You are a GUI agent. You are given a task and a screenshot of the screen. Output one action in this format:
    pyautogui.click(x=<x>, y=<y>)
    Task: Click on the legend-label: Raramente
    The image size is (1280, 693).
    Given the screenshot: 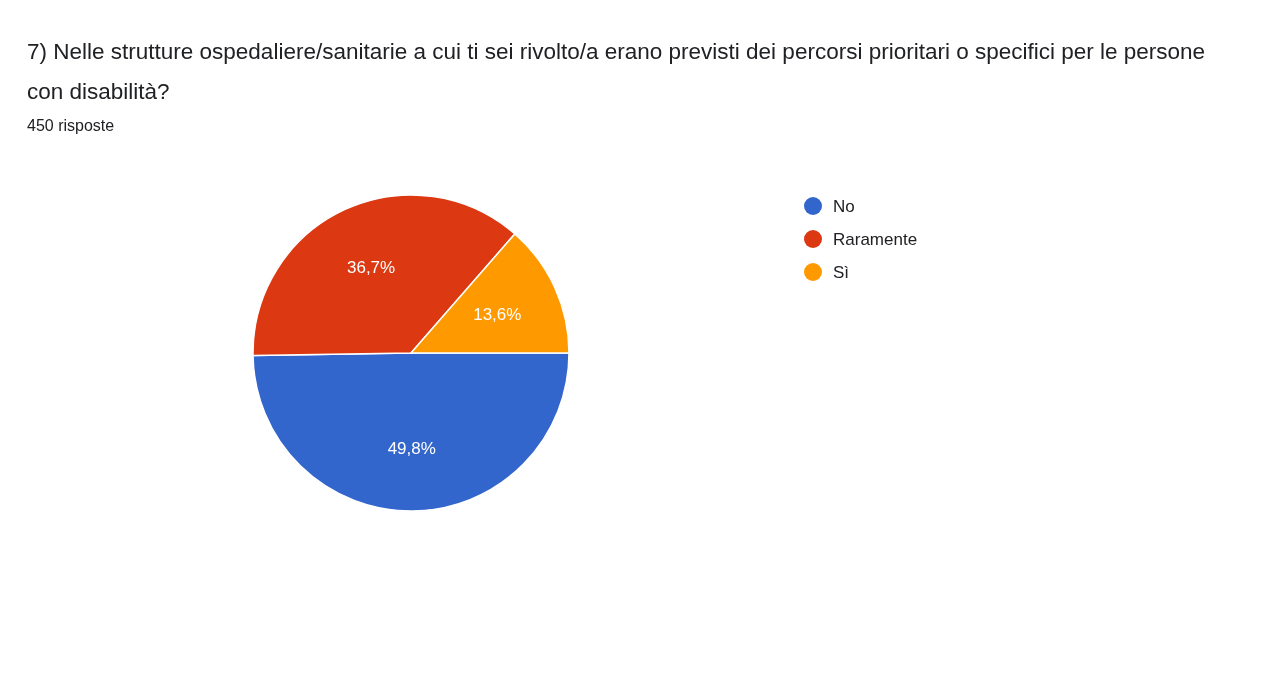 What is the action you would take?
    pyautogui.click(x=875, y=239)
    